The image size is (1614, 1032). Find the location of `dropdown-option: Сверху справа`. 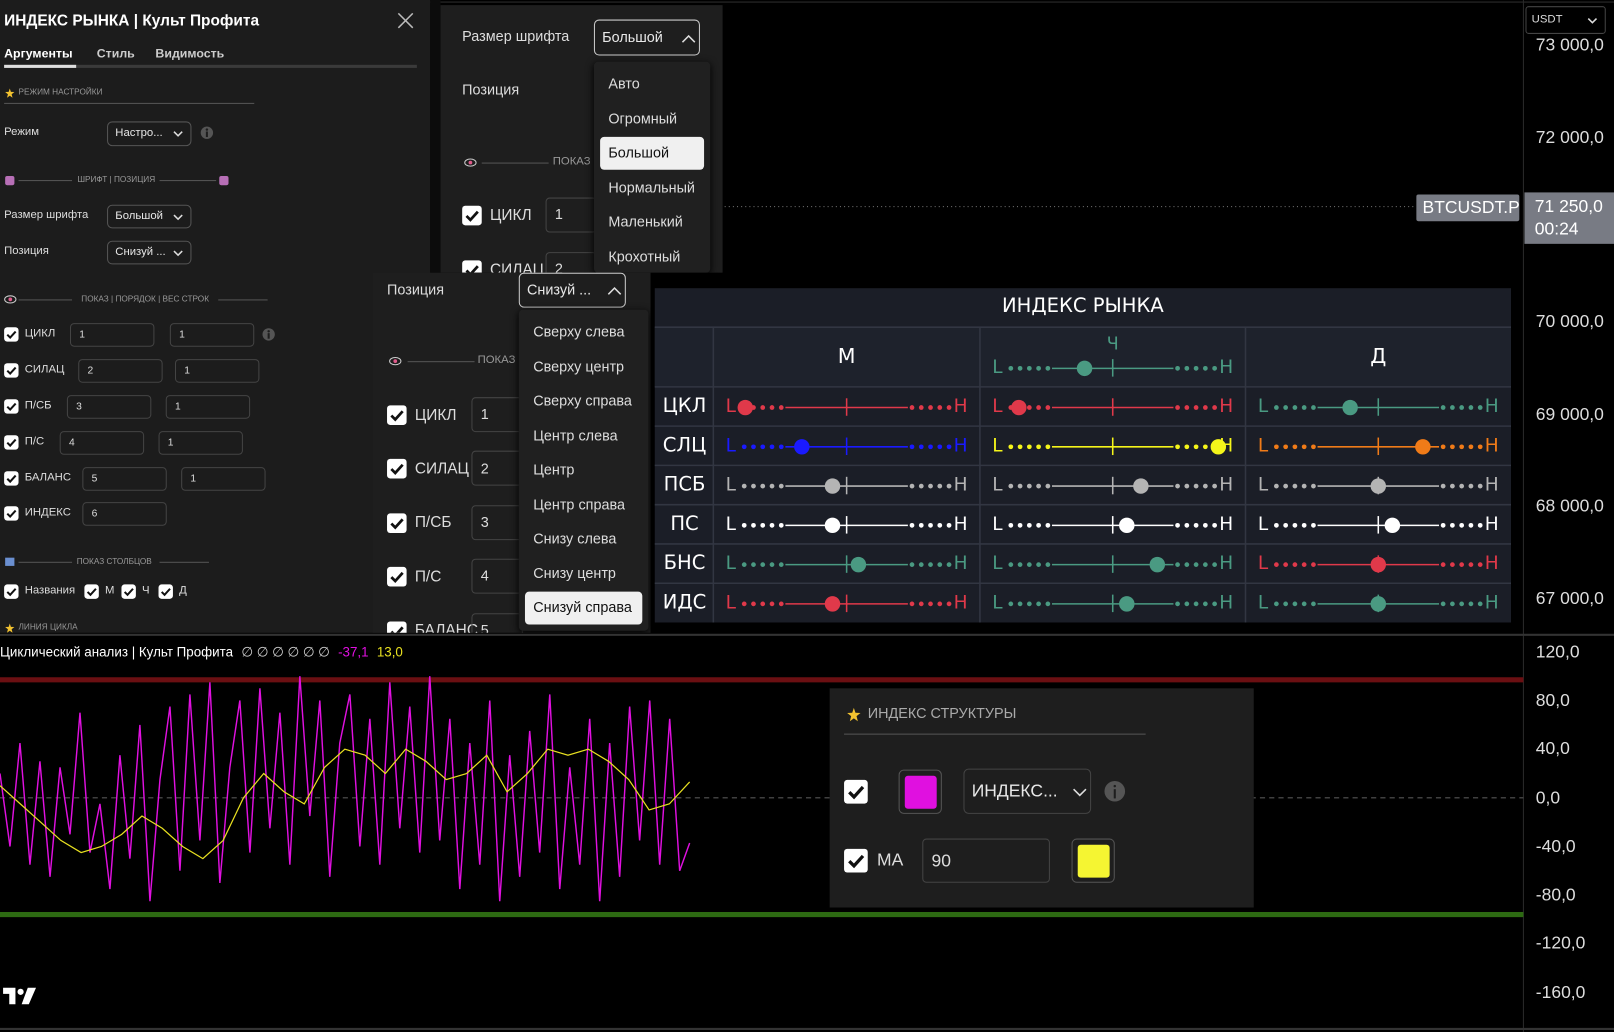

dropdown-option: Сверху справа is located at coordinates (583, 401).